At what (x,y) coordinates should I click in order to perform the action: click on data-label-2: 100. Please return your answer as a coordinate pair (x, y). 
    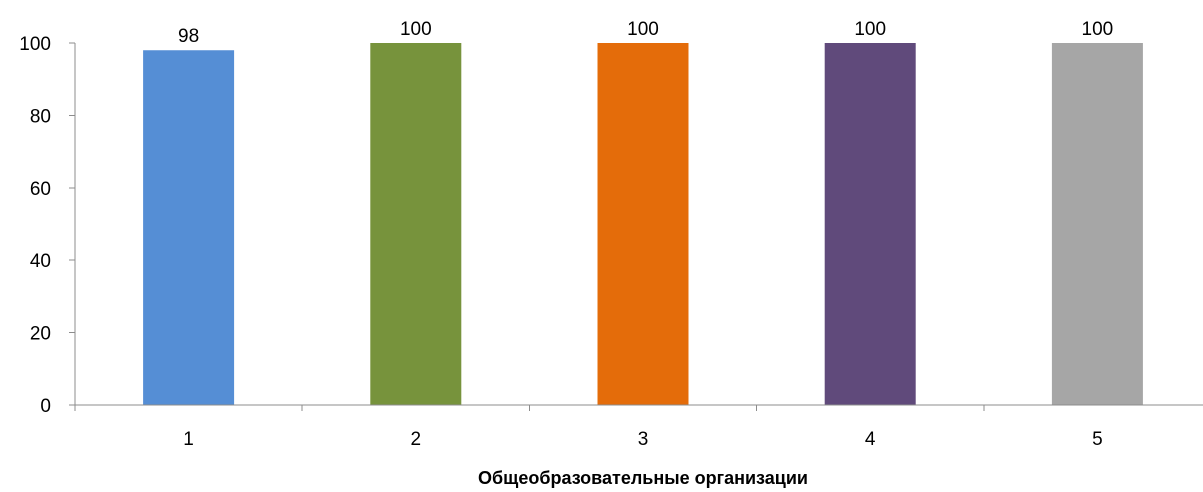
    Looking at the image, I should click on (416, 29).